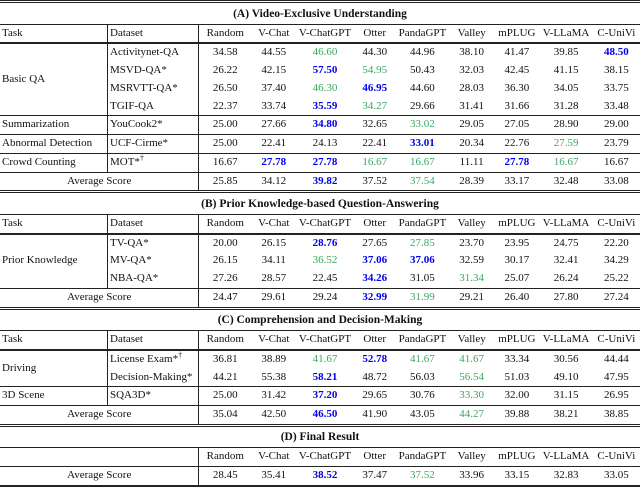 The image size is (640, 487). What do you see at coordinates (472, 181) in the screenshot?
I see `average-value-cell: 28.39` at bounding box center [472, 181].